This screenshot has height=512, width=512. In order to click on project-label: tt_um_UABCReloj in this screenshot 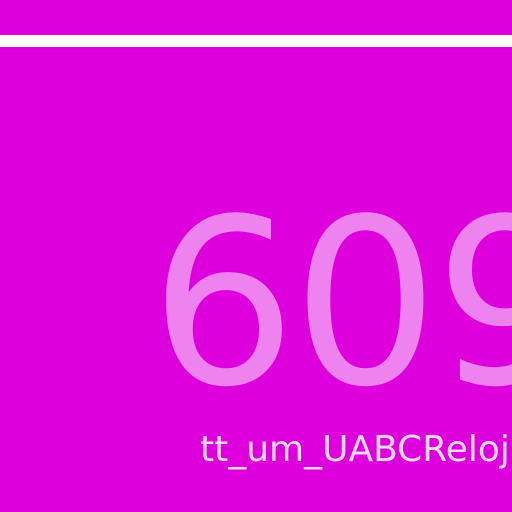, I will do `click(355, 449)`.